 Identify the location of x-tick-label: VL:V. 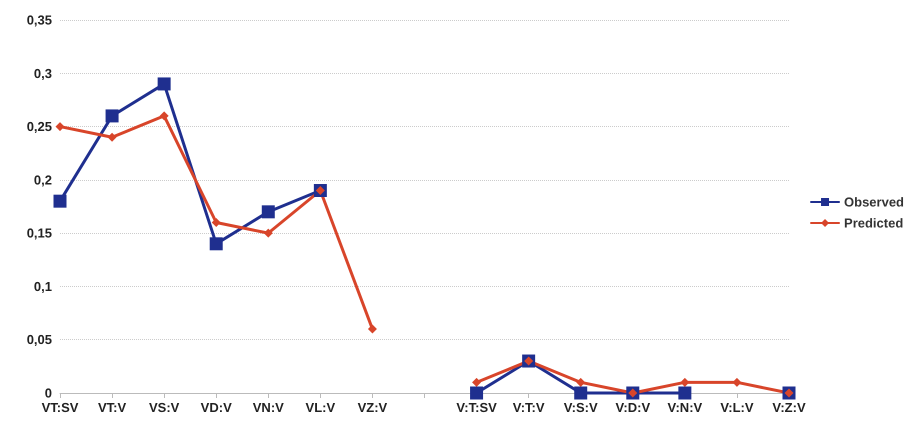
(321, 407).